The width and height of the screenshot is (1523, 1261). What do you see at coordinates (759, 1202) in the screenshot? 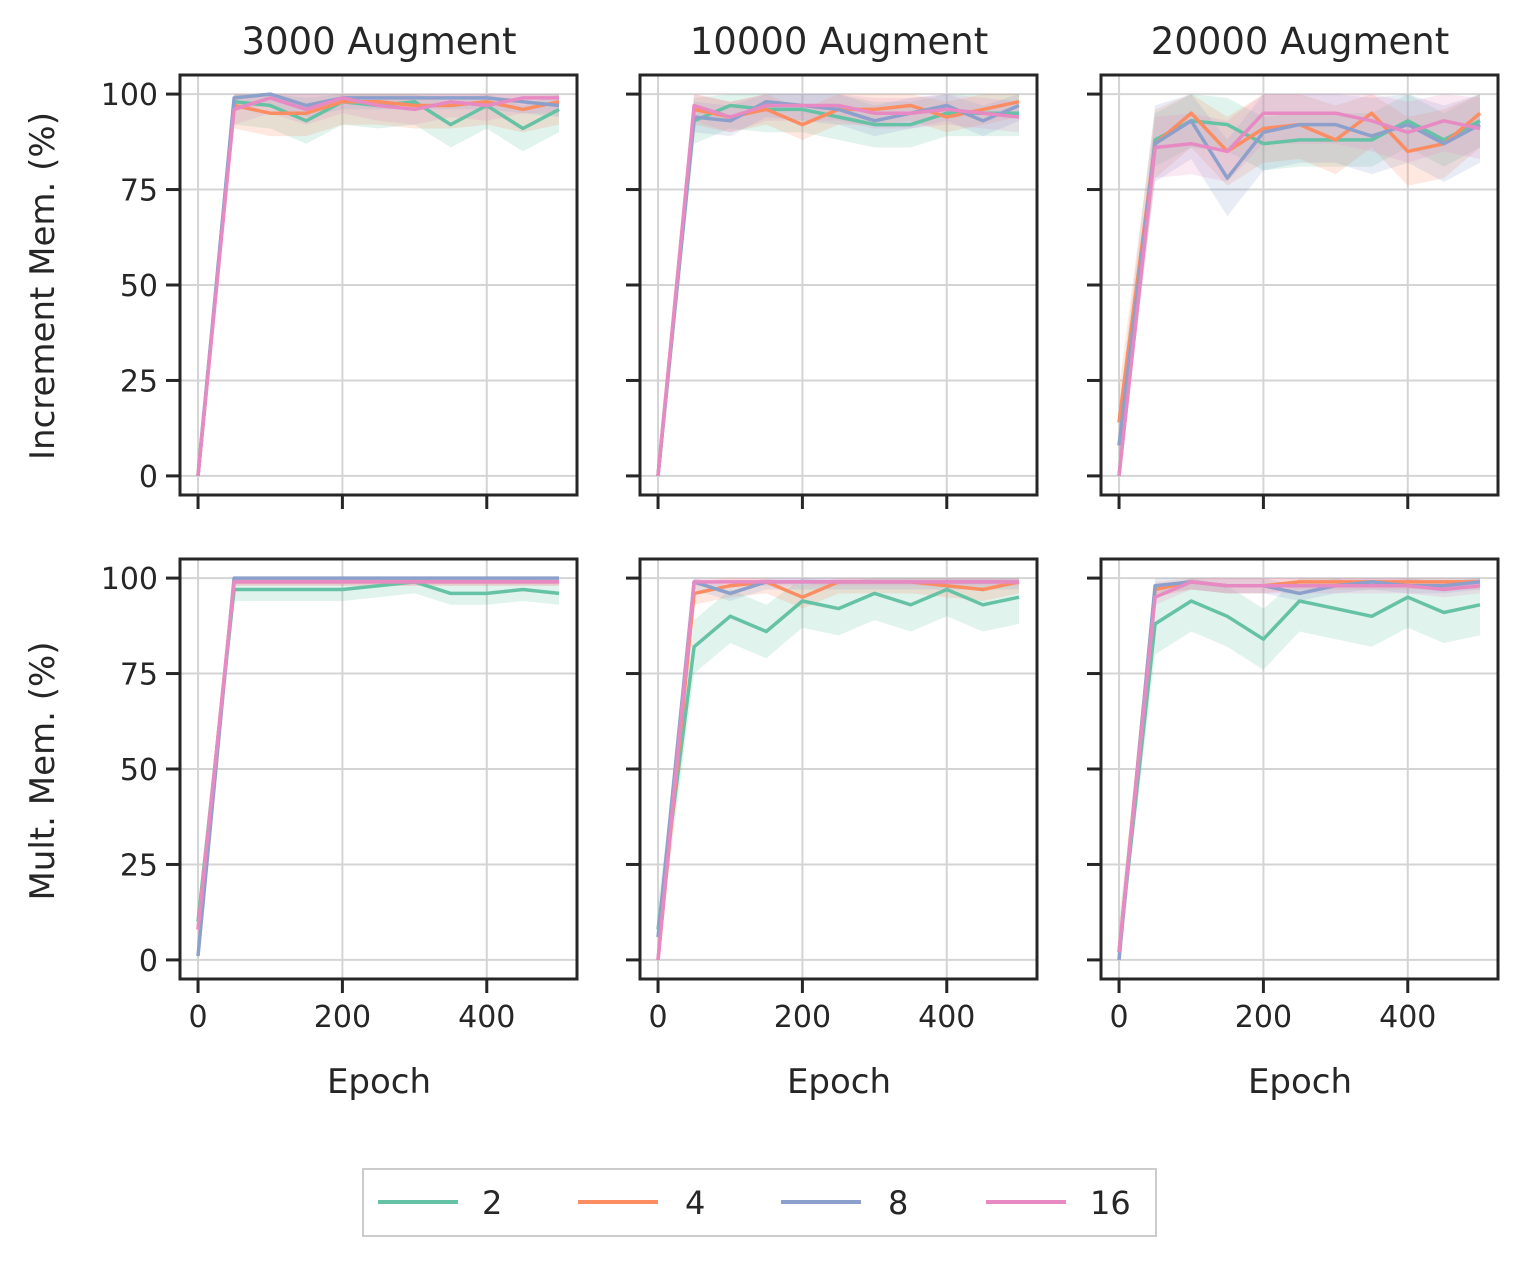
I see `legend: 2 4 8 16` at bounding box center [759, 1202].